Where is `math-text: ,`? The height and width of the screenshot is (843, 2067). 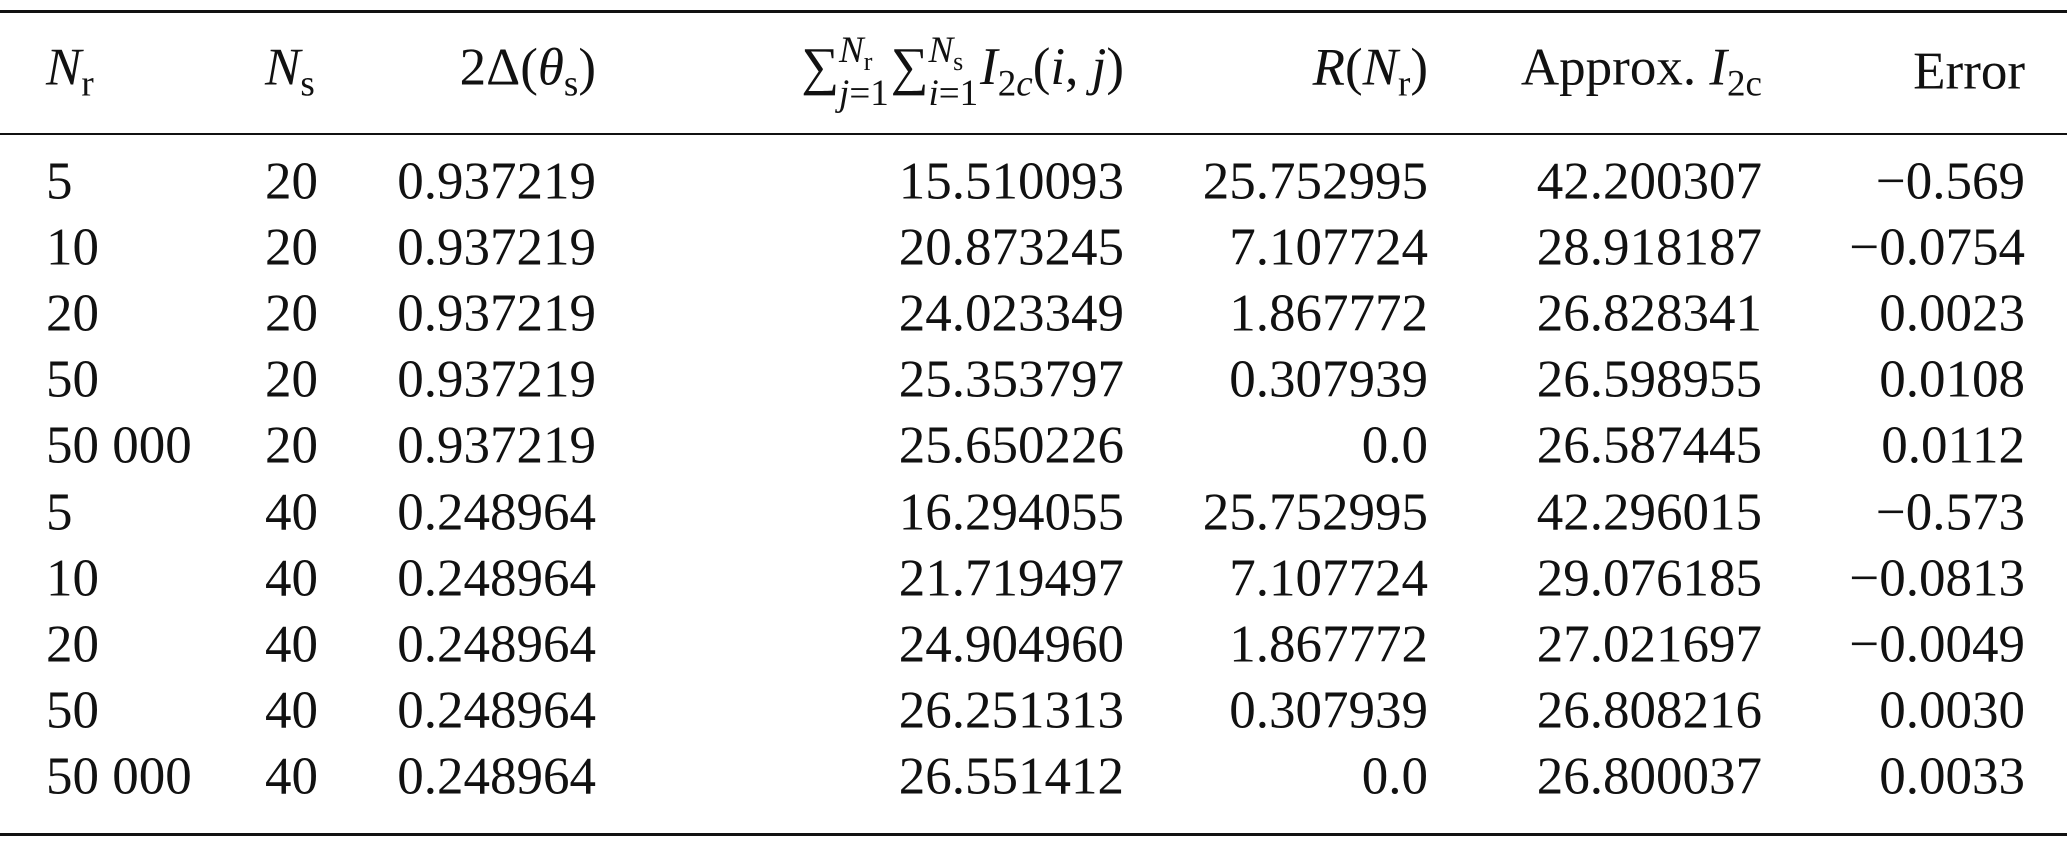
math-text: , is located at coordinates (1078, 67).